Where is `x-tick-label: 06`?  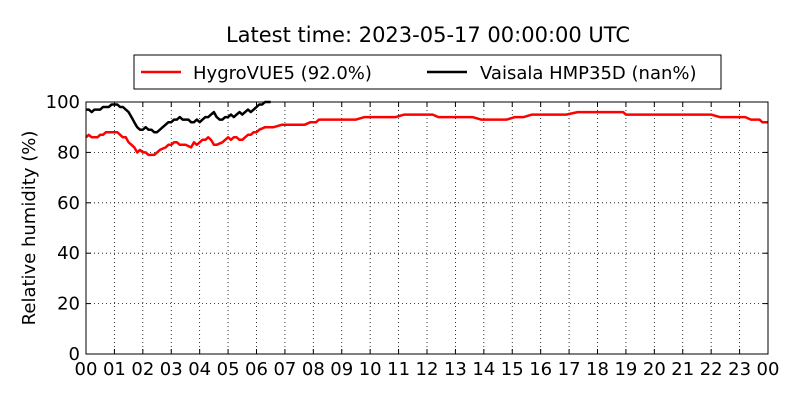
x-tick-label: 06 is located at coordinates (256, 369).